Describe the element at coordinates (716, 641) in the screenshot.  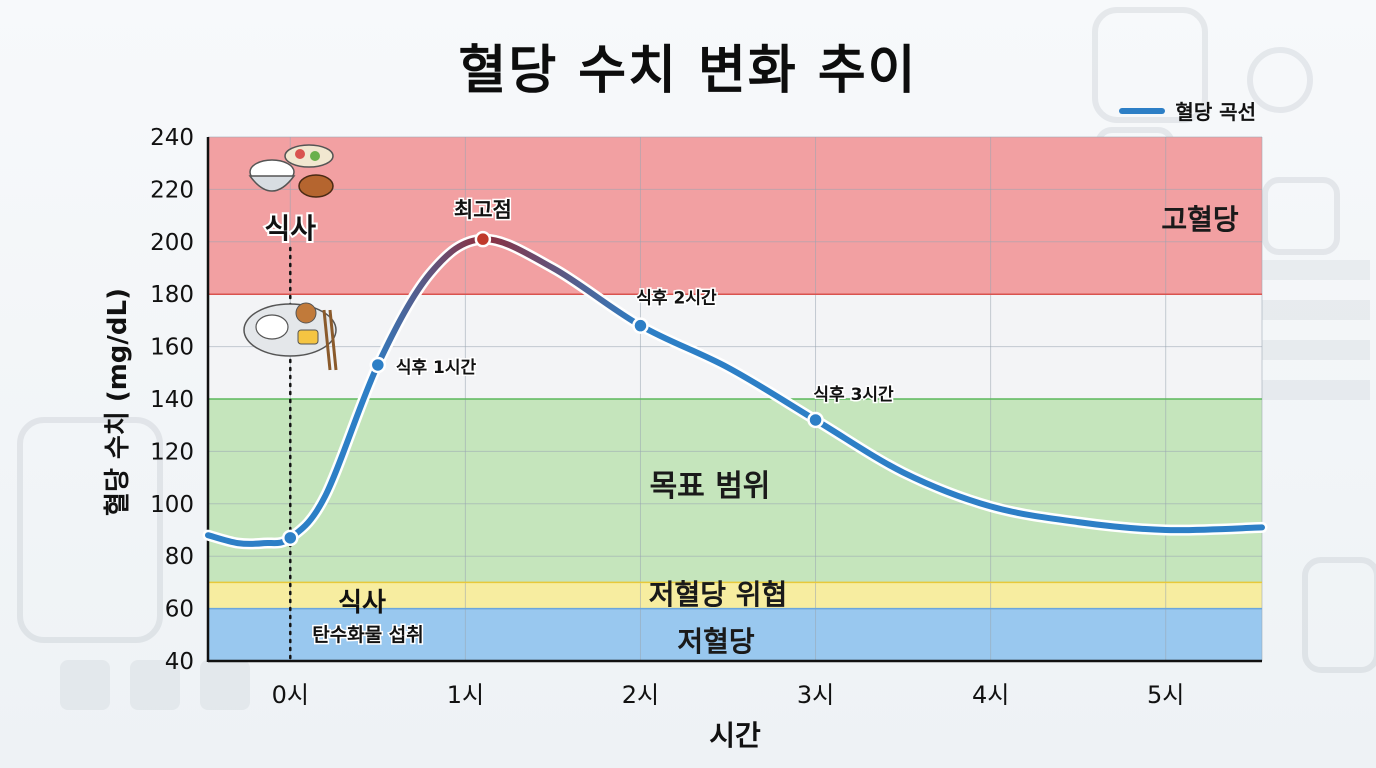
I see `band-label-4: 저혈당` at that location.